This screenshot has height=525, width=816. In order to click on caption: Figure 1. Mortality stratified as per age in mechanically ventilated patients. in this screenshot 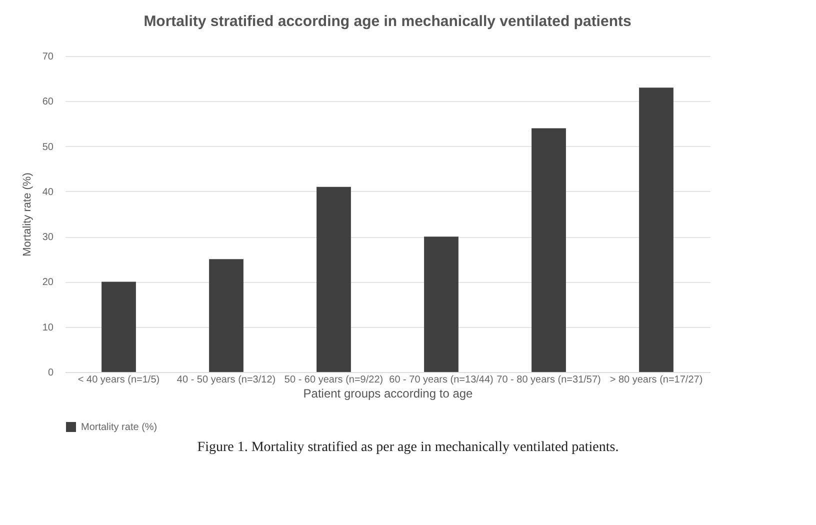, I will do `click(408, 448)`.